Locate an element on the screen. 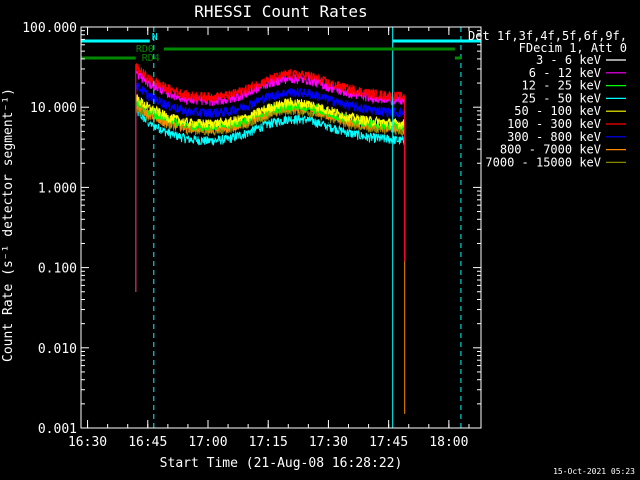 This screenshot has width=640, height=480. x-tick-label: 17:00 is located at coordinates (207, 442).